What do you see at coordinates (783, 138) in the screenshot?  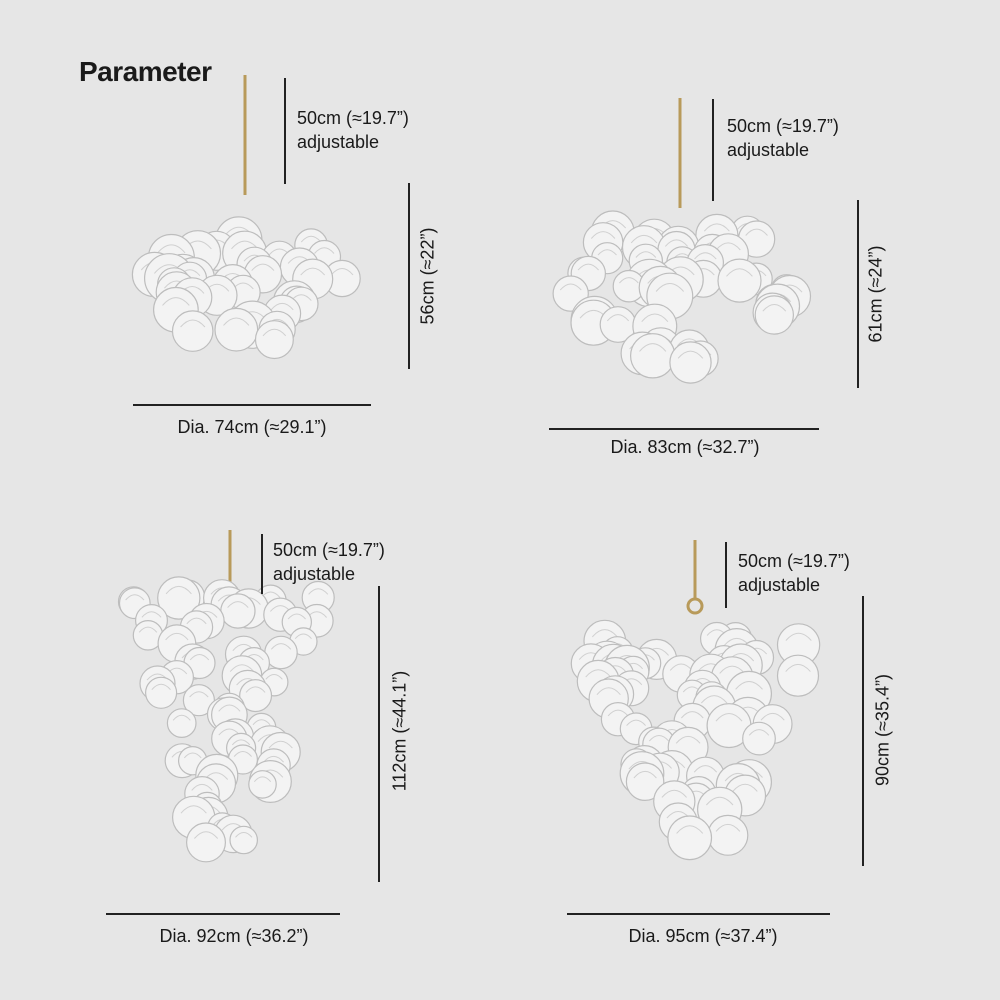 I see `chain-length-label-2: 50cm (≈19.7”) adjustable` at bounding box center [783, 138].